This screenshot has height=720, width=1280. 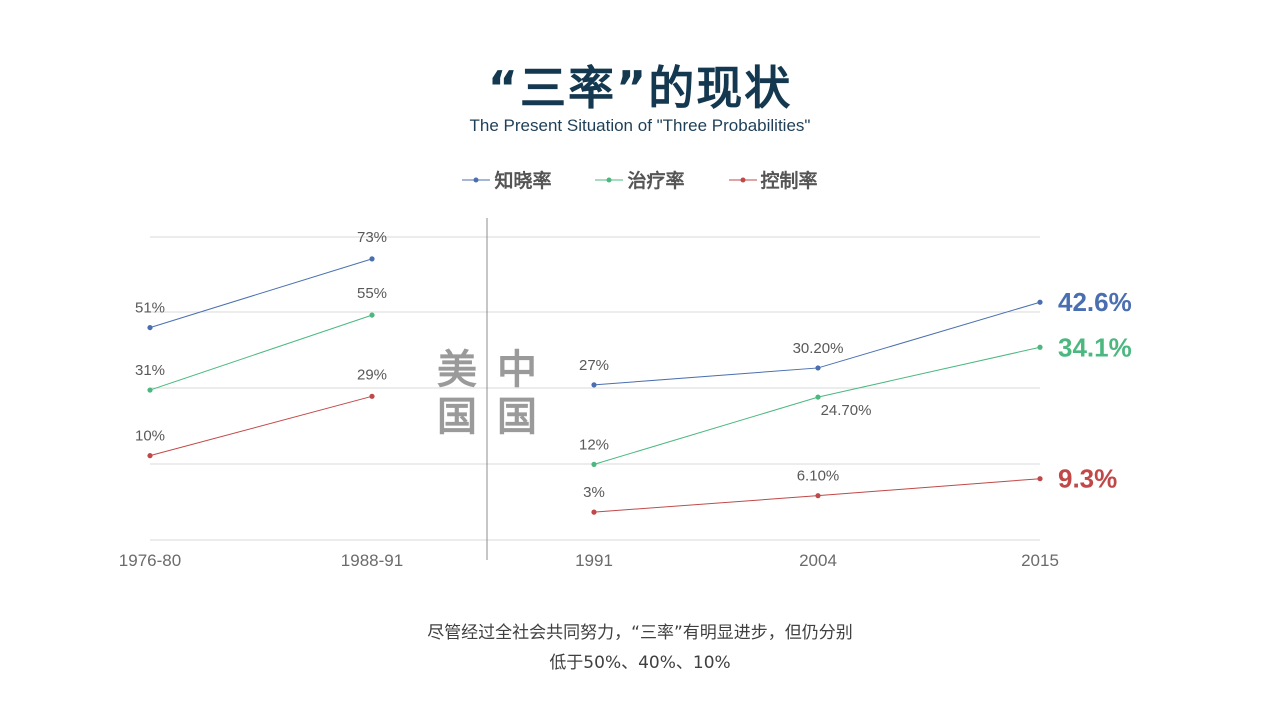 I want to click on cn-label-awareness-1: 30.20%, so click(x=818, y=348).